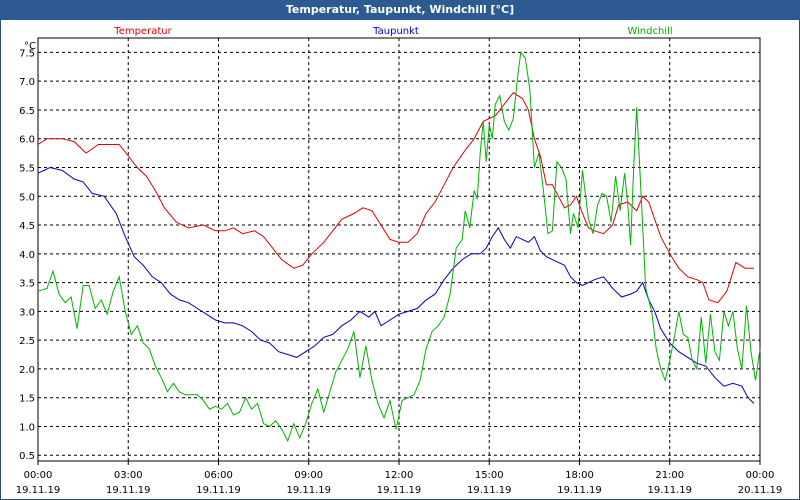 Image resolution: width=800 pixels, height=500 pixels. What do you see at coordinates (27, 284) in the screenshot?
I see `y-tick-label: 3.5` at bounding box center [27, 284].